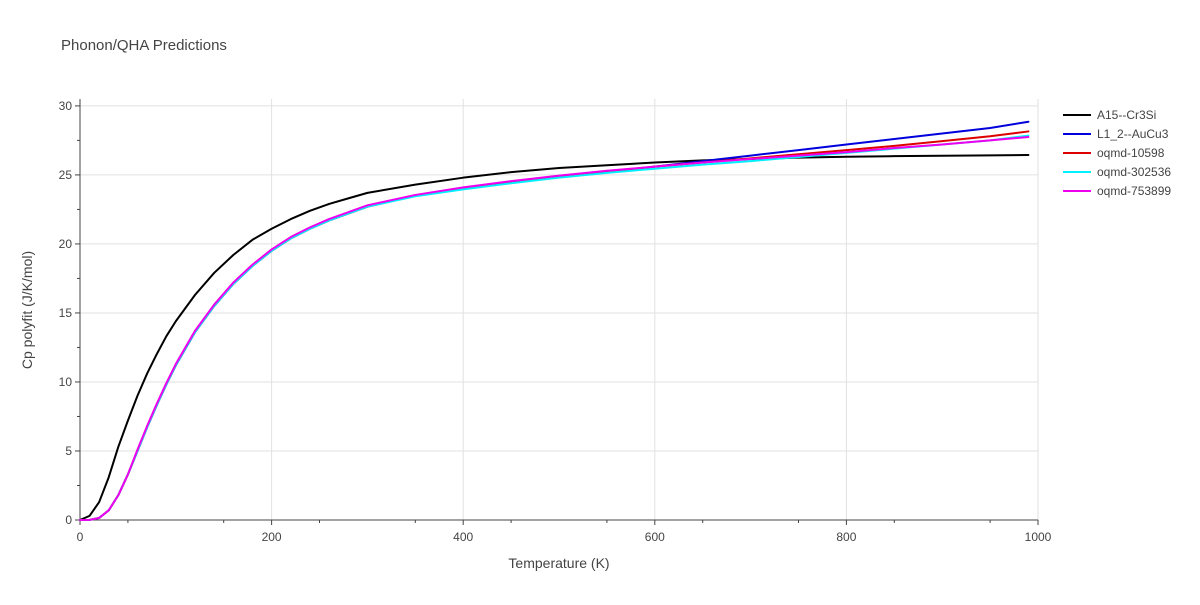 The image size is (1200, 605). Describe the element at coordinates (66, 244) in the screenshot. I see `y-tick-label: 20` at that location.